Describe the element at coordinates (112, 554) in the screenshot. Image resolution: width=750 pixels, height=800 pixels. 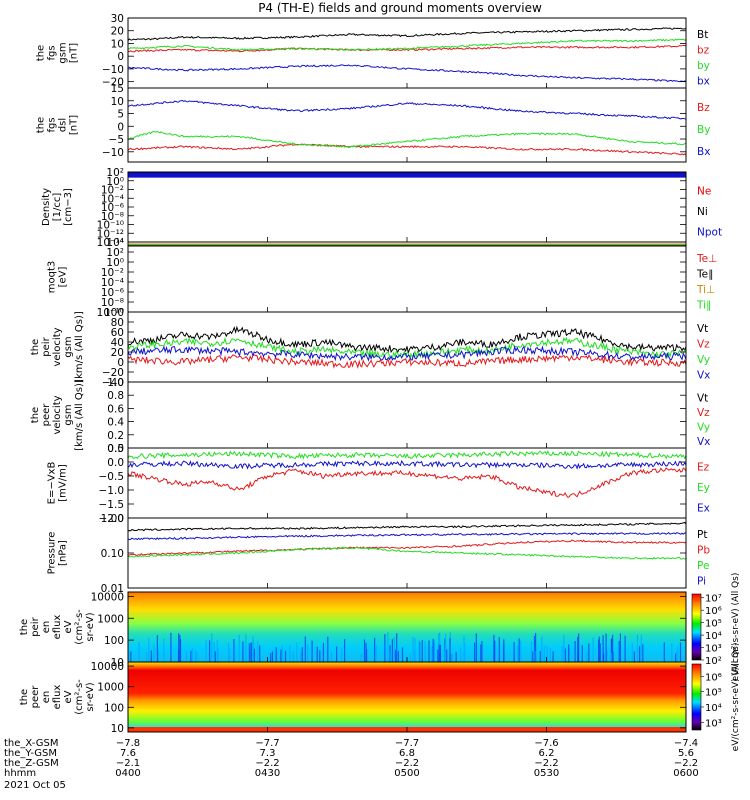
I see `y-tick-label: 0.10` at that location.